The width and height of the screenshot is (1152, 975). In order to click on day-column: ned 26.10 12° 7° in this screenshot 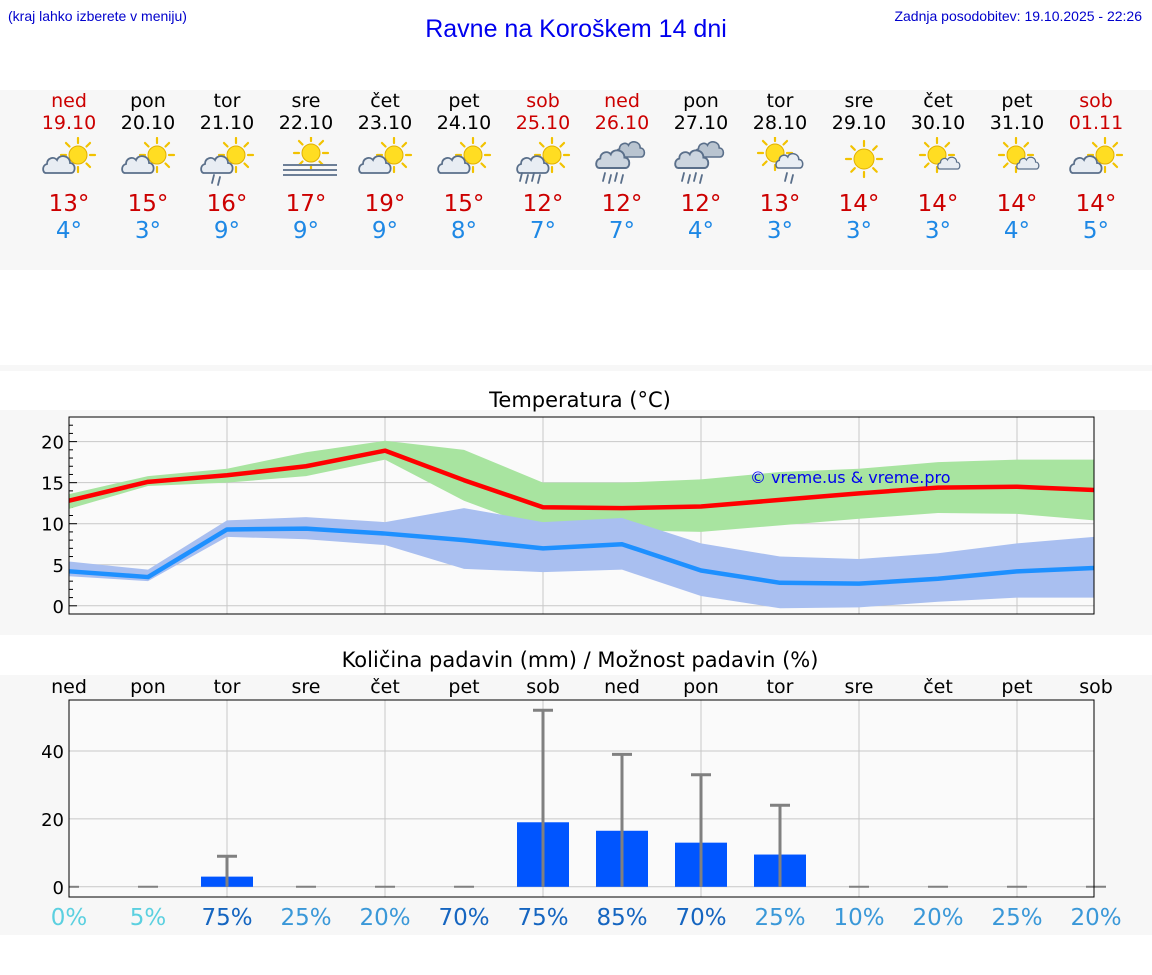, I will do `click(622, 167)`.